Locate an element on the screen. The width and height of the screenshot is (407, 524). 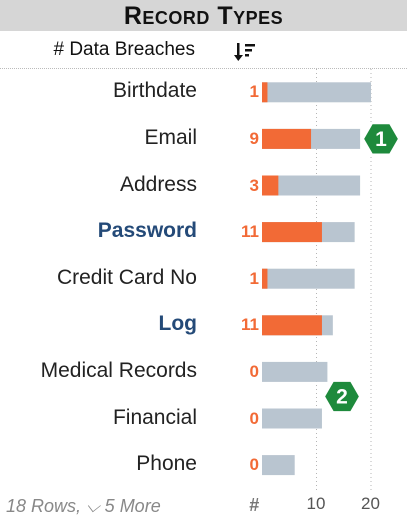
header-divider is located at coordinates (203, 68).